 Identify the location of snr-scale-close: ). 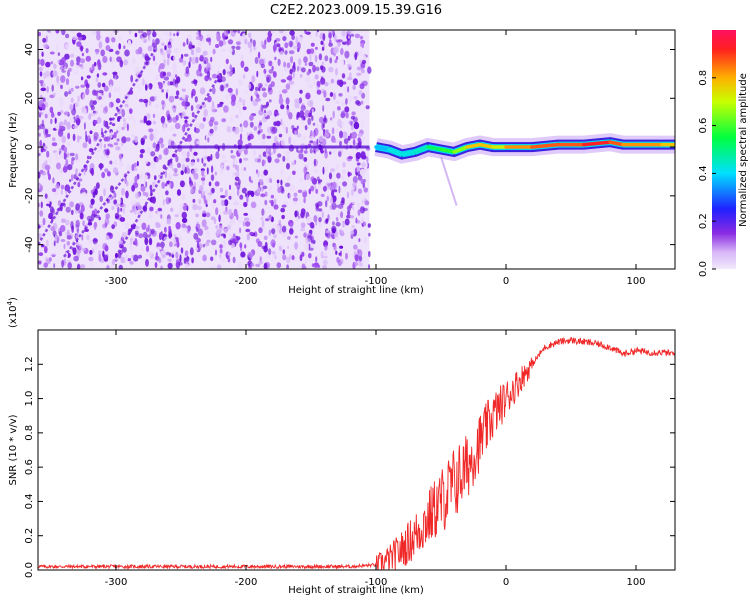
(13, 299).